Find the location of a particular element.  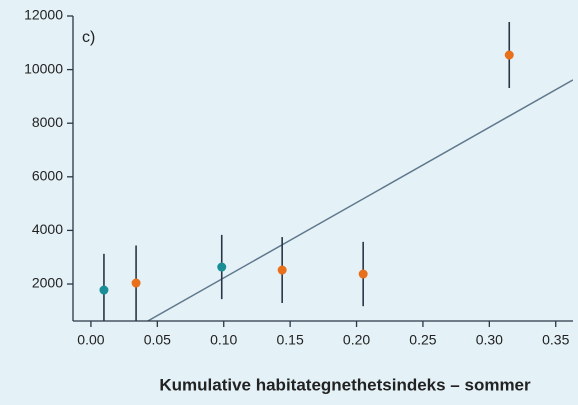

x-tick-label: 0.15 is located at coordinates (290, 340).